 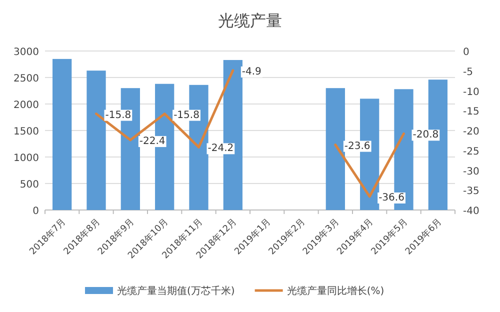 I want to click on y2-tick-label: 0, so click(x=466, y=52).